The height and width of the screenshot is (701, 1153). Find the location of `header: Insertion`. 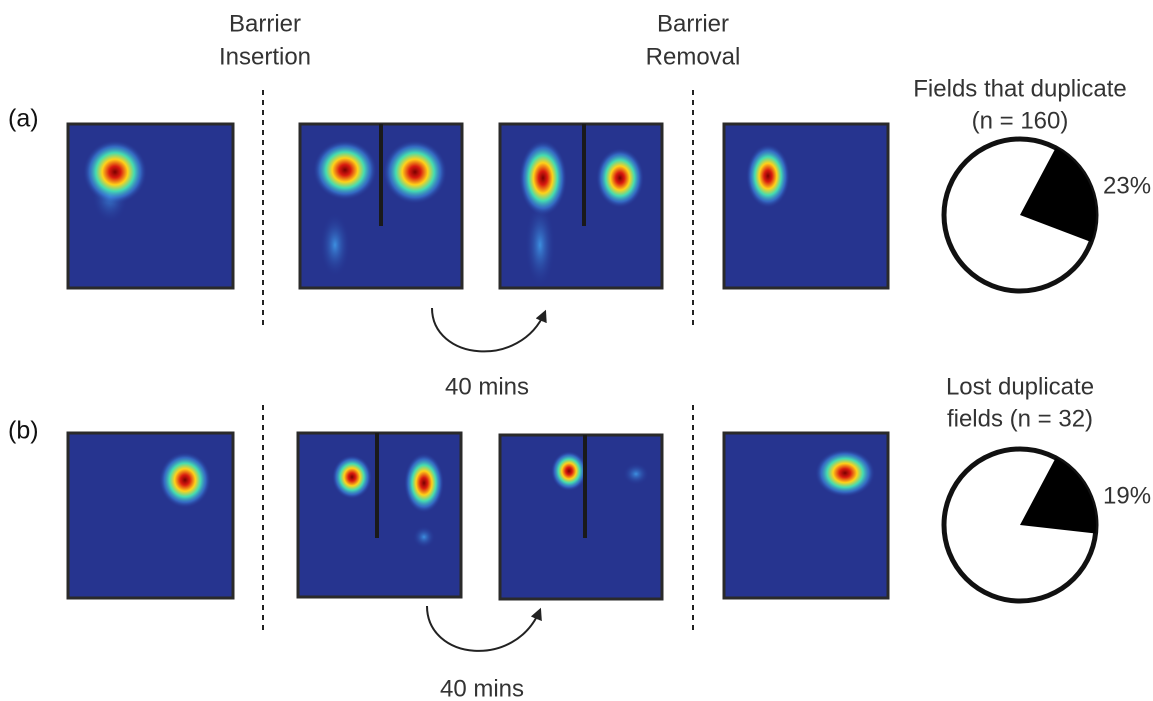

header: Insertion is located at coordinates (265, 56).